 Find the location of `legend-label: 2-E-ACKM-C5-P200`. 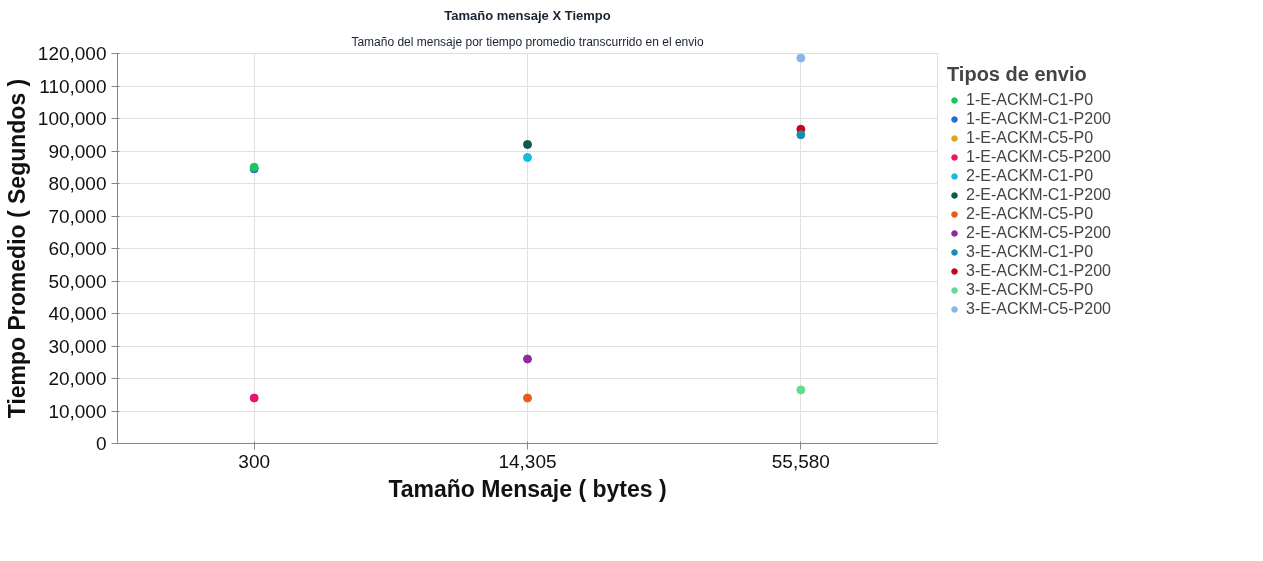

legend-label: 2-E-ACKM-C5-P200 is located at coordinates (1038, 233).